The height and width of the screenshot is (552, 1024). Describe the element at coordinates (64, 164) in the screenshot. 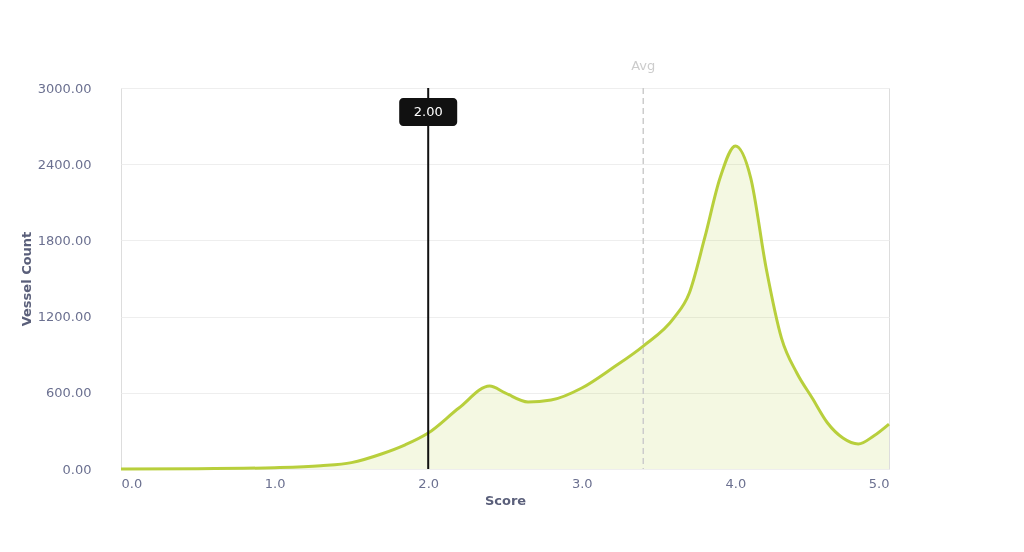

I see `y-tick-label: 2400.00` at that location.